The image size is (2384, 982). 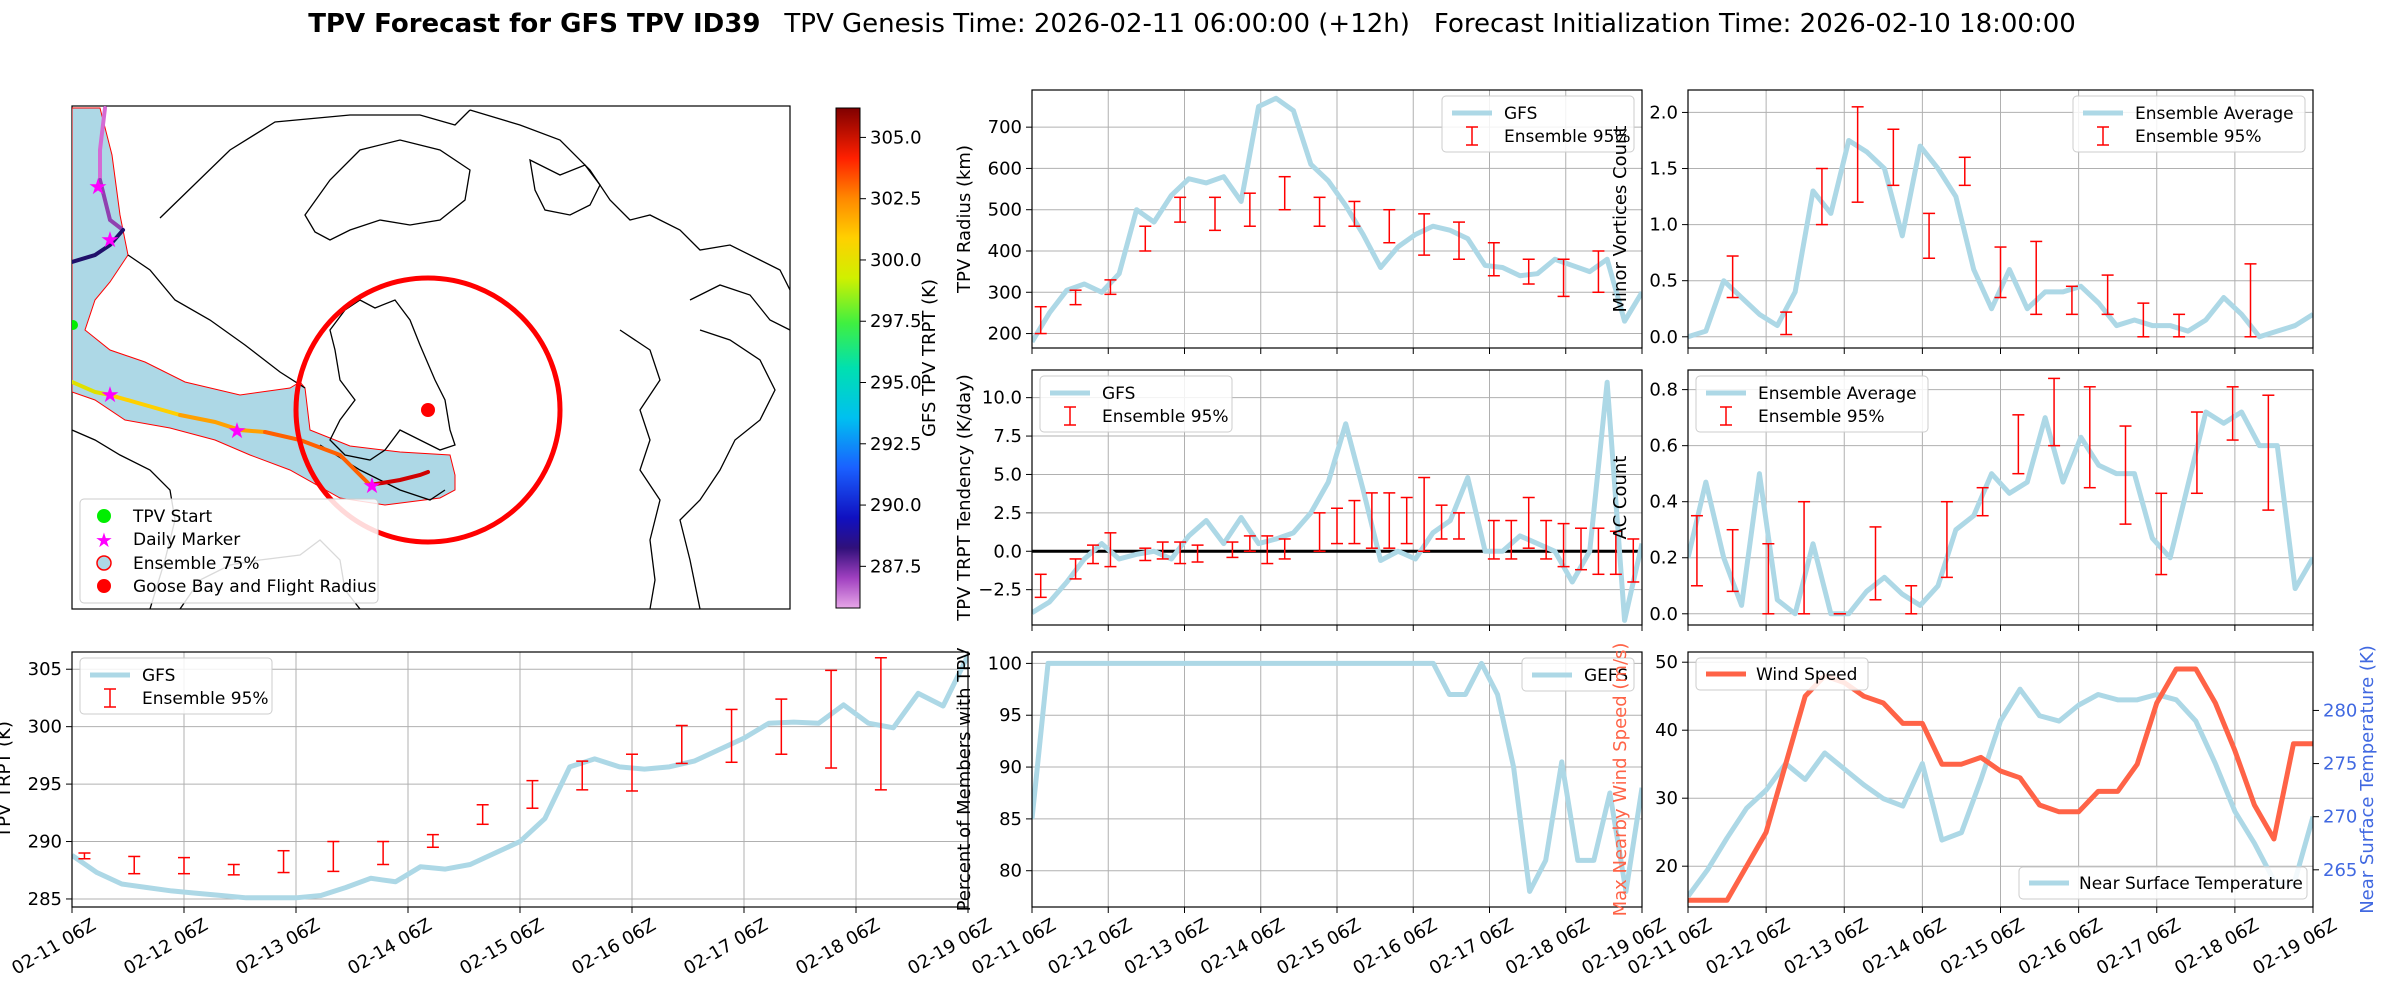 I want to click on series-line-temperature, so click(x=2000, y=792).